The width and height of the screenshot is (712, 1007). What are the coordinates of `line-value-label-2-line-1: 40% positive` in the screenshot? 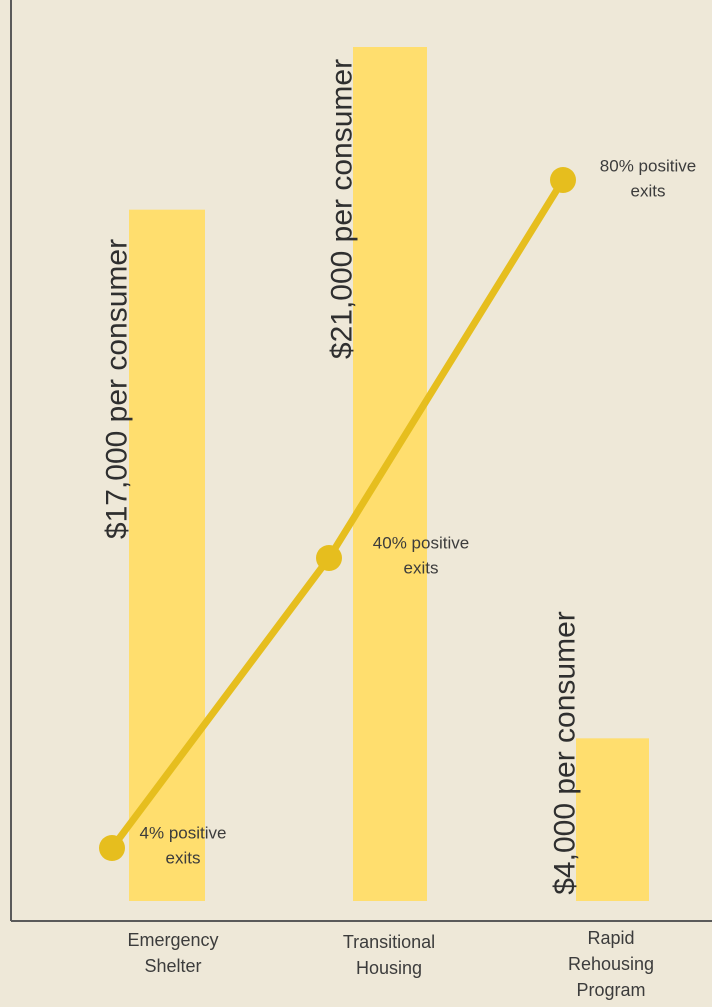 It's located at (421, 543).